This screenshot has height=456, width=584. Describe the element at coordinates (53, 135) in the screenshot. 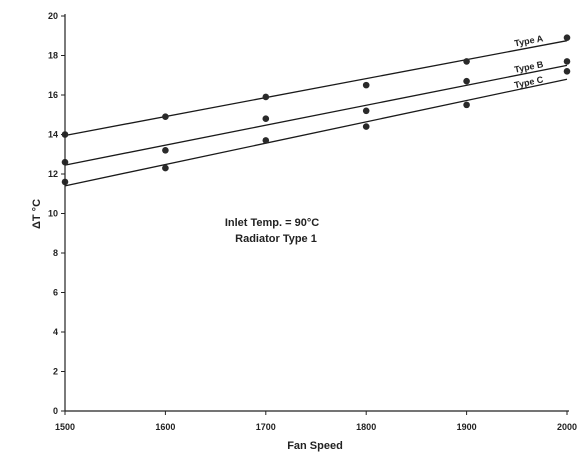

I see `y-tick-label: 14` at that location.